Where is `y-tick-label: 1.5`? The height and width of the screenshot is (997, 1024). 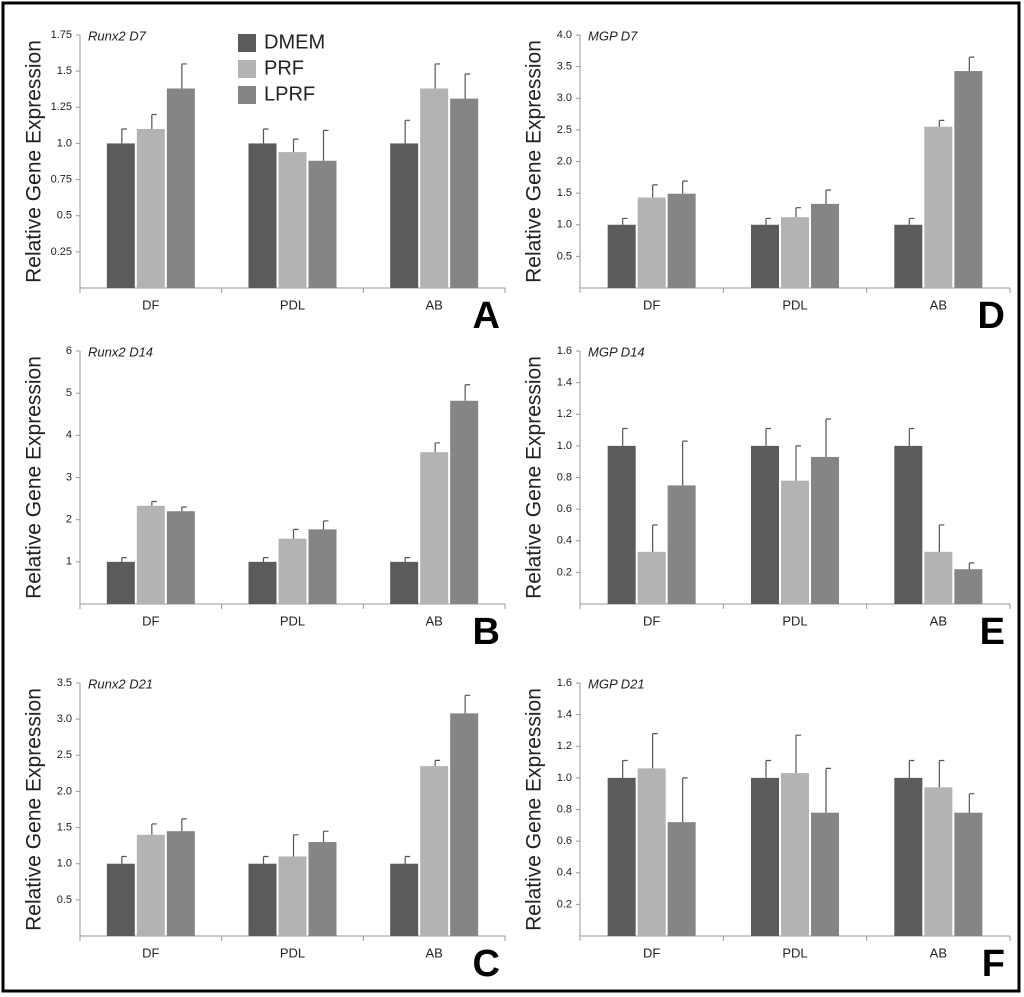 y-tick-label: 1.5 is located at coordinates (564, 193).